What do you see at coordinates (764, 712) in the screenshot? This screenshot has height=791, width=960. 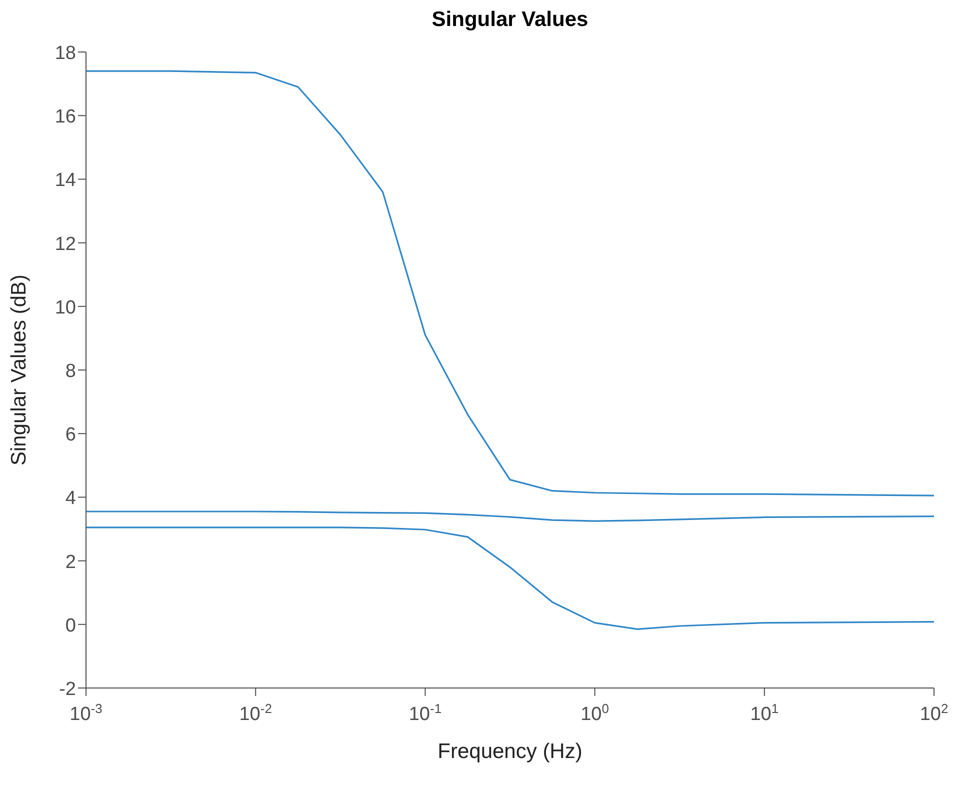 I see `x-tick-label: 10$^{1}$` at bounding box center [764, 712].